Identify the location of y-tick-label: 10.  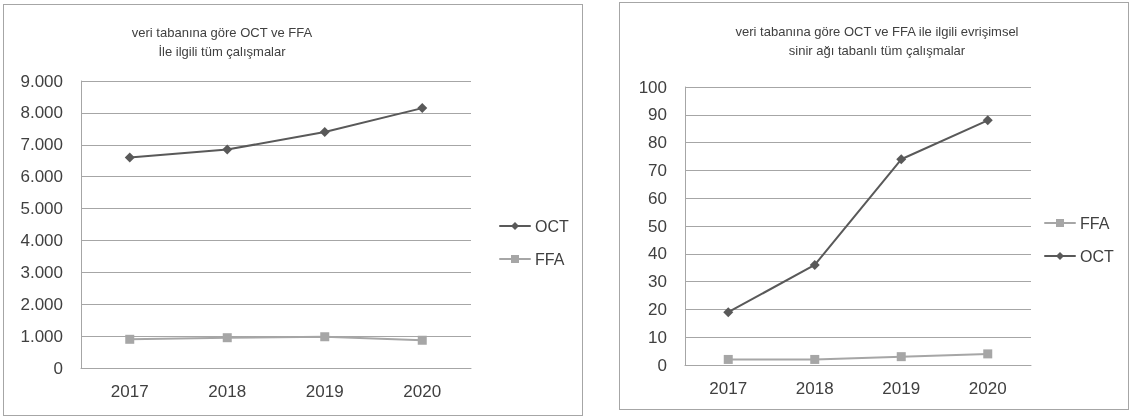
(657, 337).